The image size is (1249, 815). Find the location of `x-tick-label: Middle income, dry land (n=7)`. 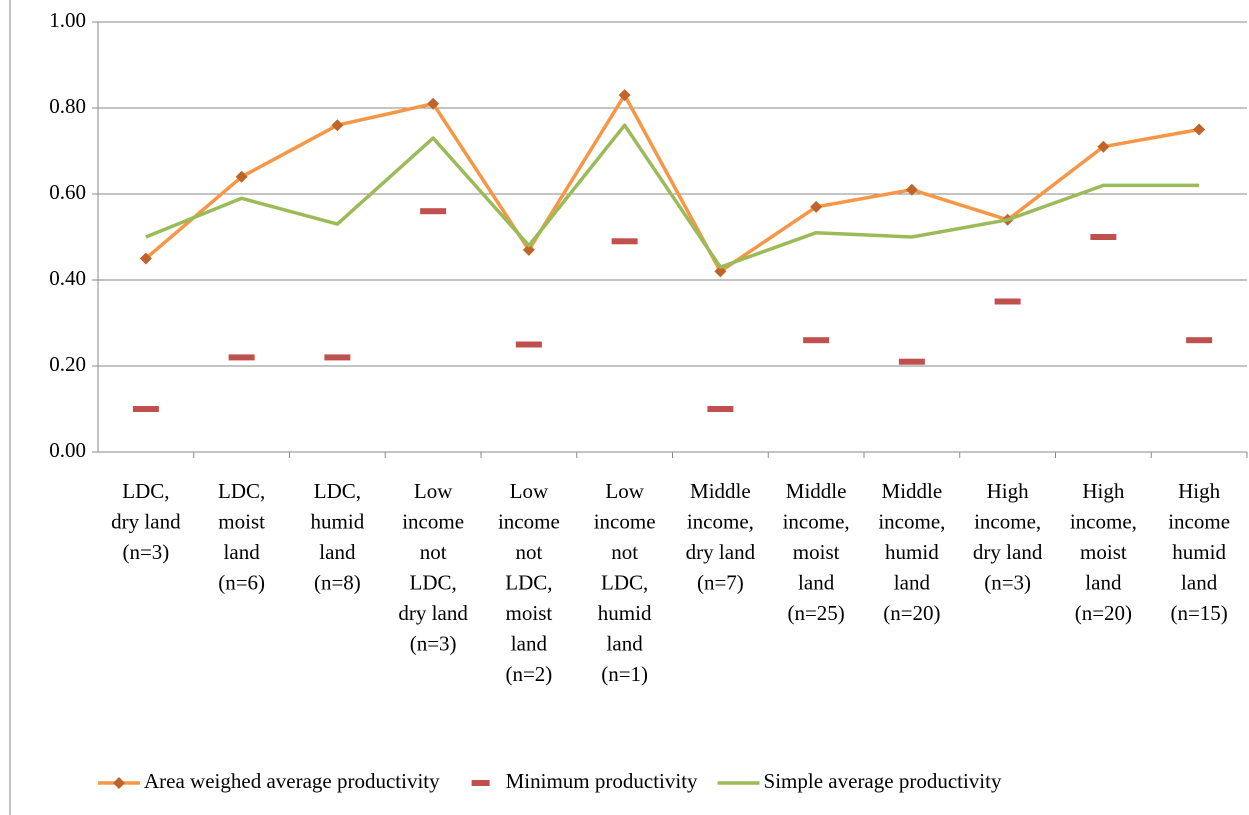

x-tick-label: Middle income, dry land (n=7) is located at coordinates (721, 537).